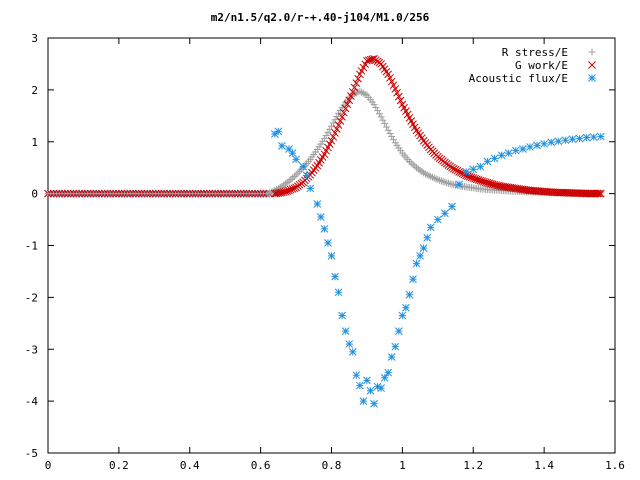 This screenshot has height=480, width=640. I want to click on x-tick-label: 0.6, so click(261, 465).